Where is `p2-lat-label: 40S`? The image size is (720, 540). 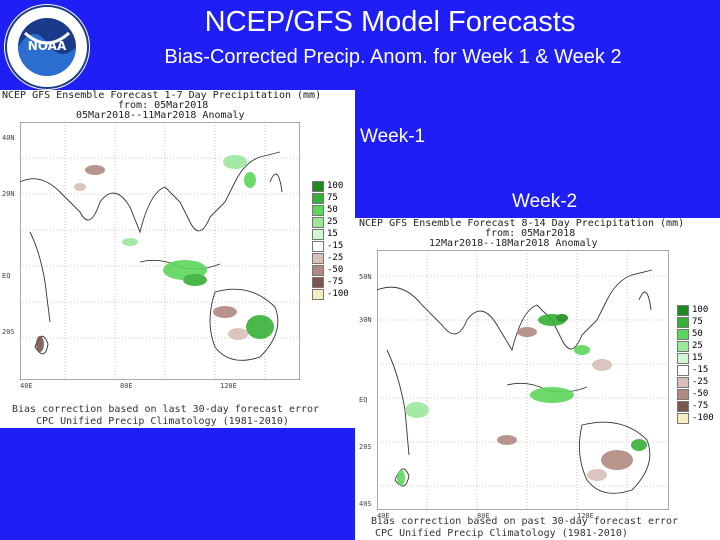 p2-lat-label: 40S is located at coordinates (365, 504).